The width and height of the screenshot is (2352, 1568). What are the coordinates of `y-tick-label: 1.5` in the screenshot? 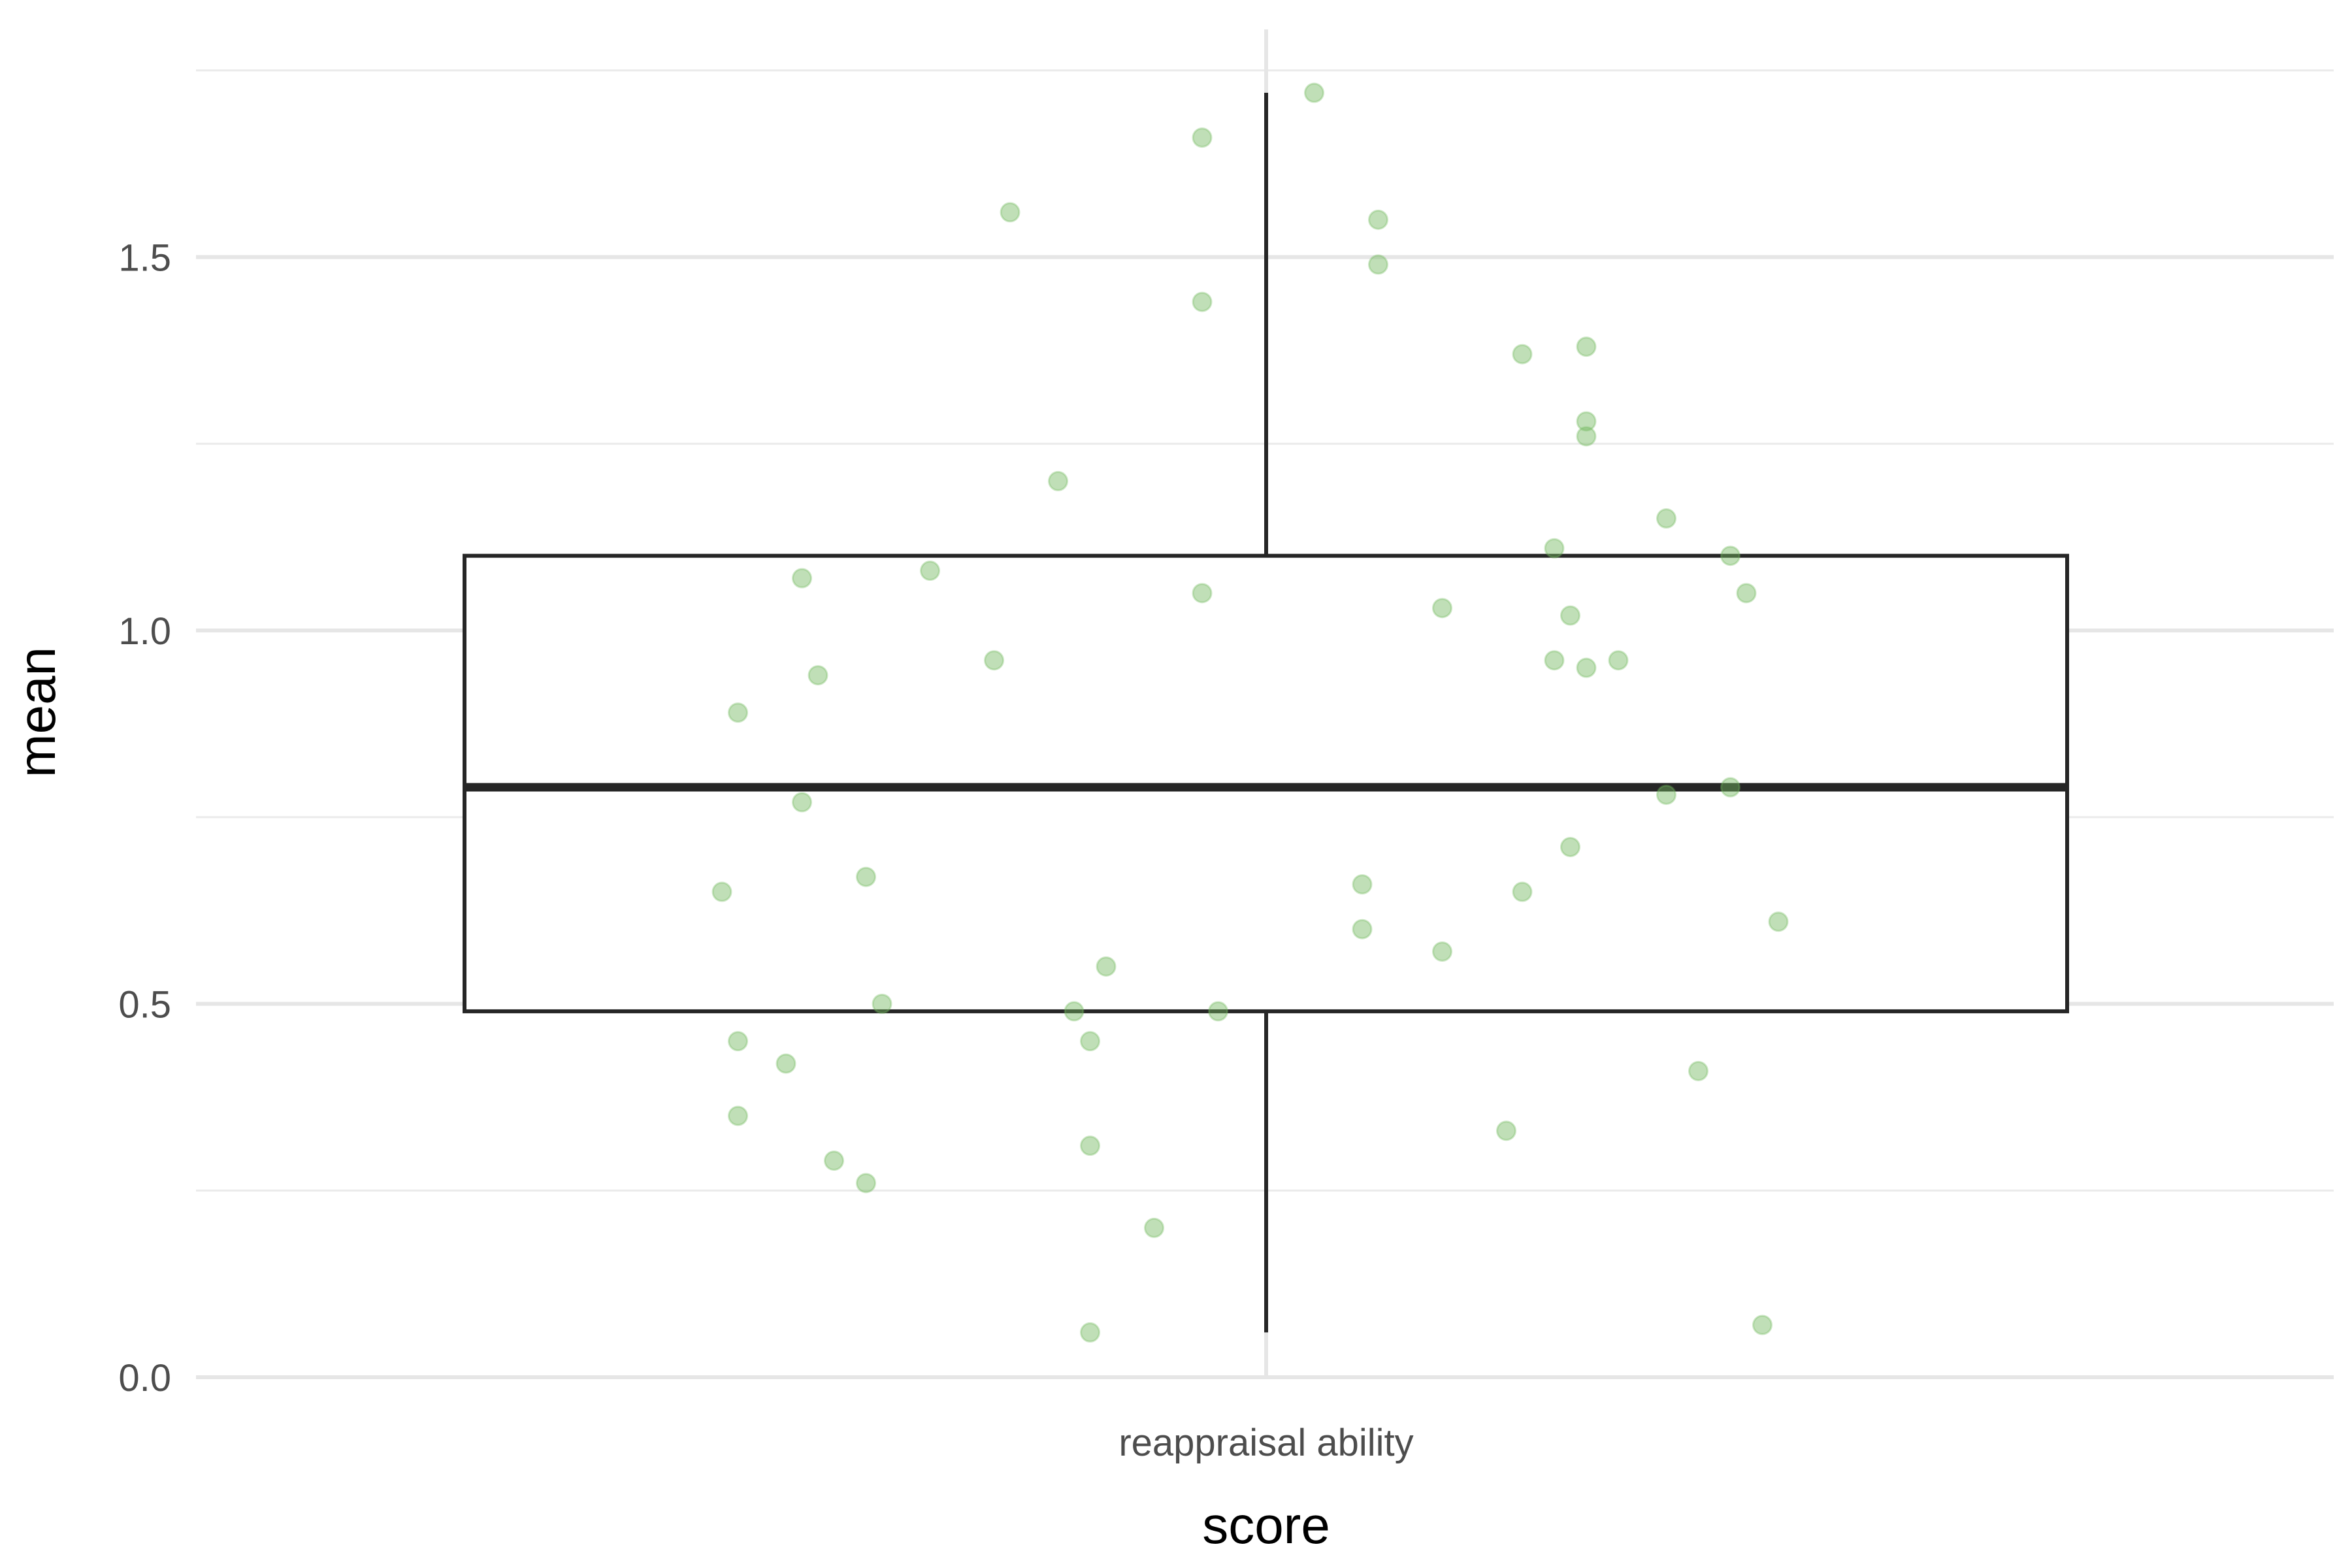 It's located at (144, 258).